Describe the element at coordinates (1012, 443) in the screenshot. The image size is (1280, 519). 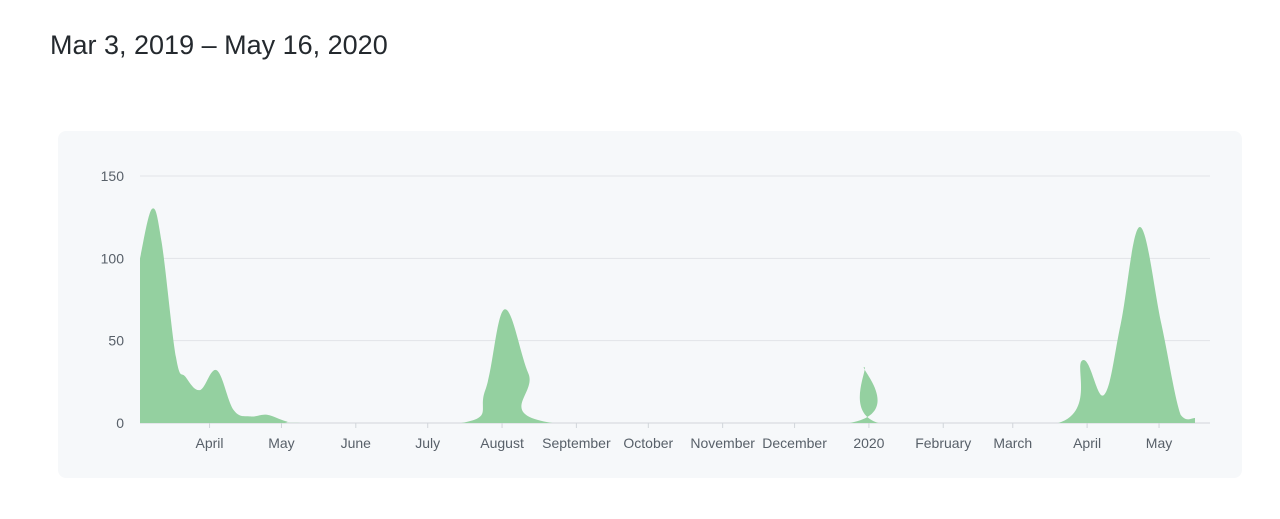
I see `x-tick-label: March` at that location.